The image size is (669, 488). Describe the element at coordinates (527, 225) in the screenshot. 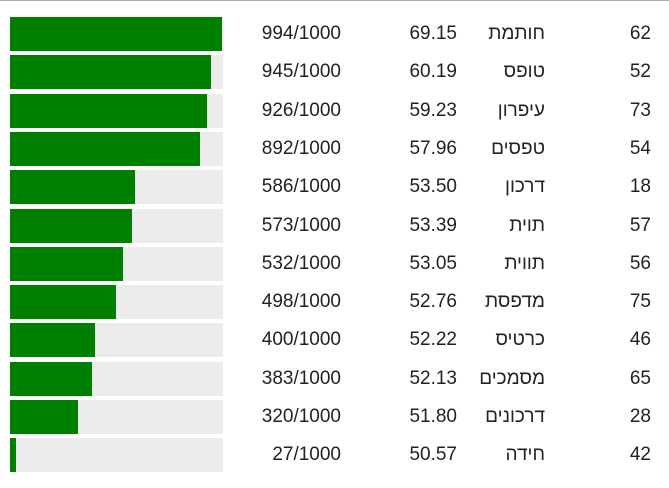

I see `word: תוית` at that location.